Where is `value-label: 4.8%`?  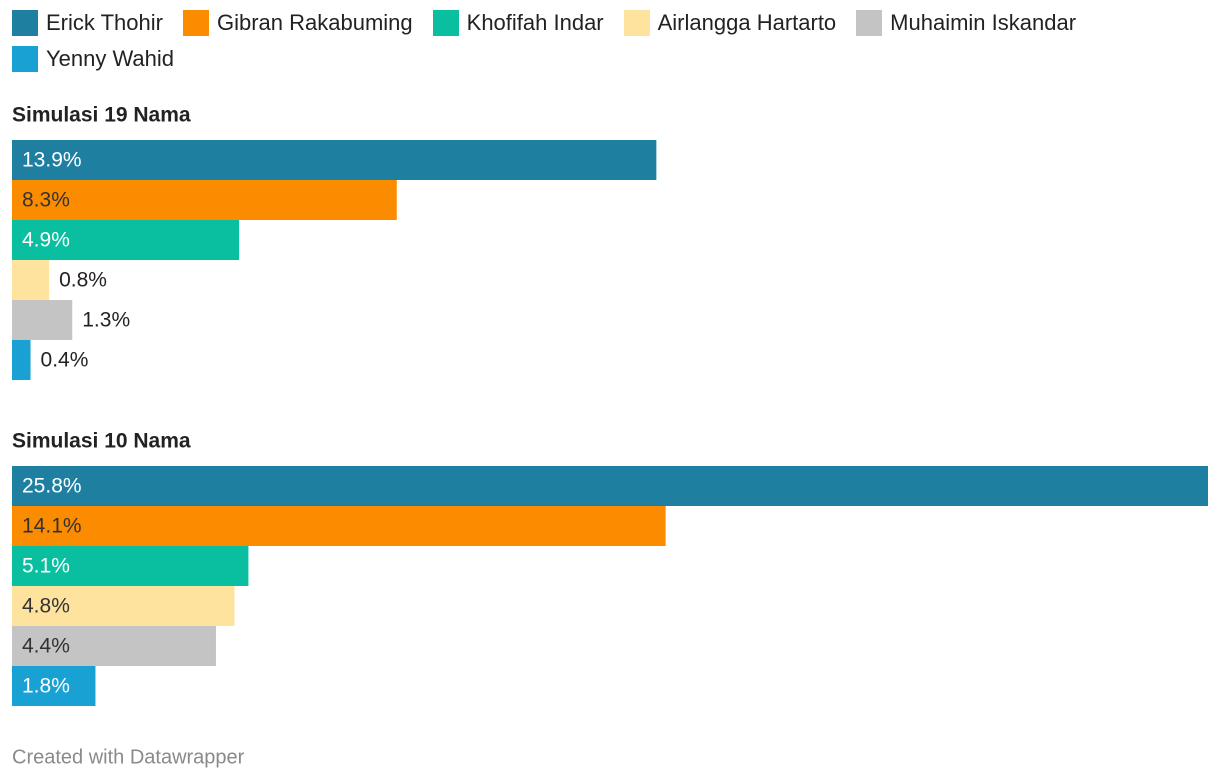
value-label: 4.8% is located at coordinates (46, 606).